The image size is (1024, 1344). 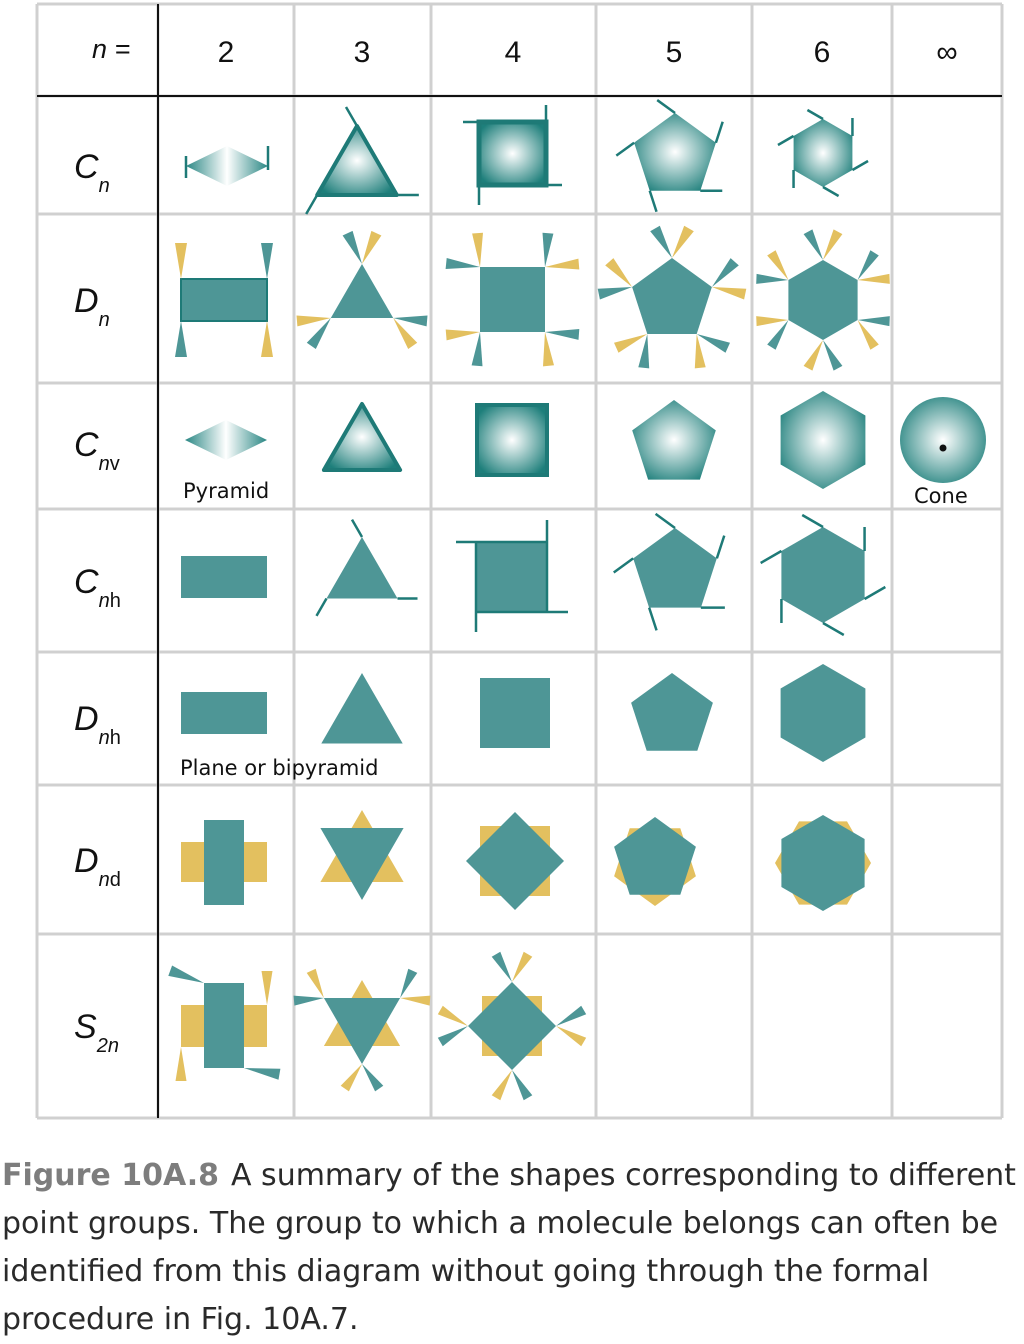 I want to click on s2n-3-front-triangle, so click(x=362, y=1031).